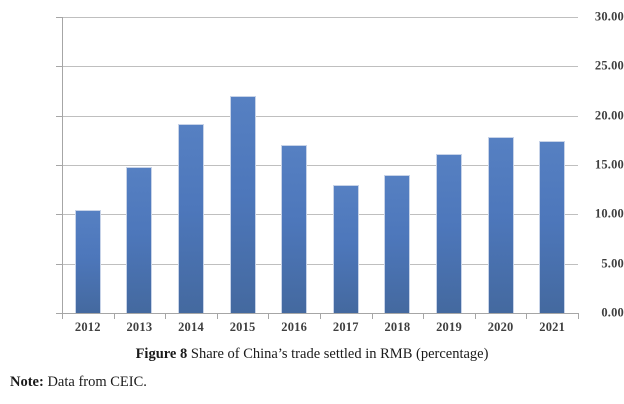 This screenshot has height=404, width=624. Describe the element at coordinates (139, 239) in the screenshot. I see `bar-2013` at that location.